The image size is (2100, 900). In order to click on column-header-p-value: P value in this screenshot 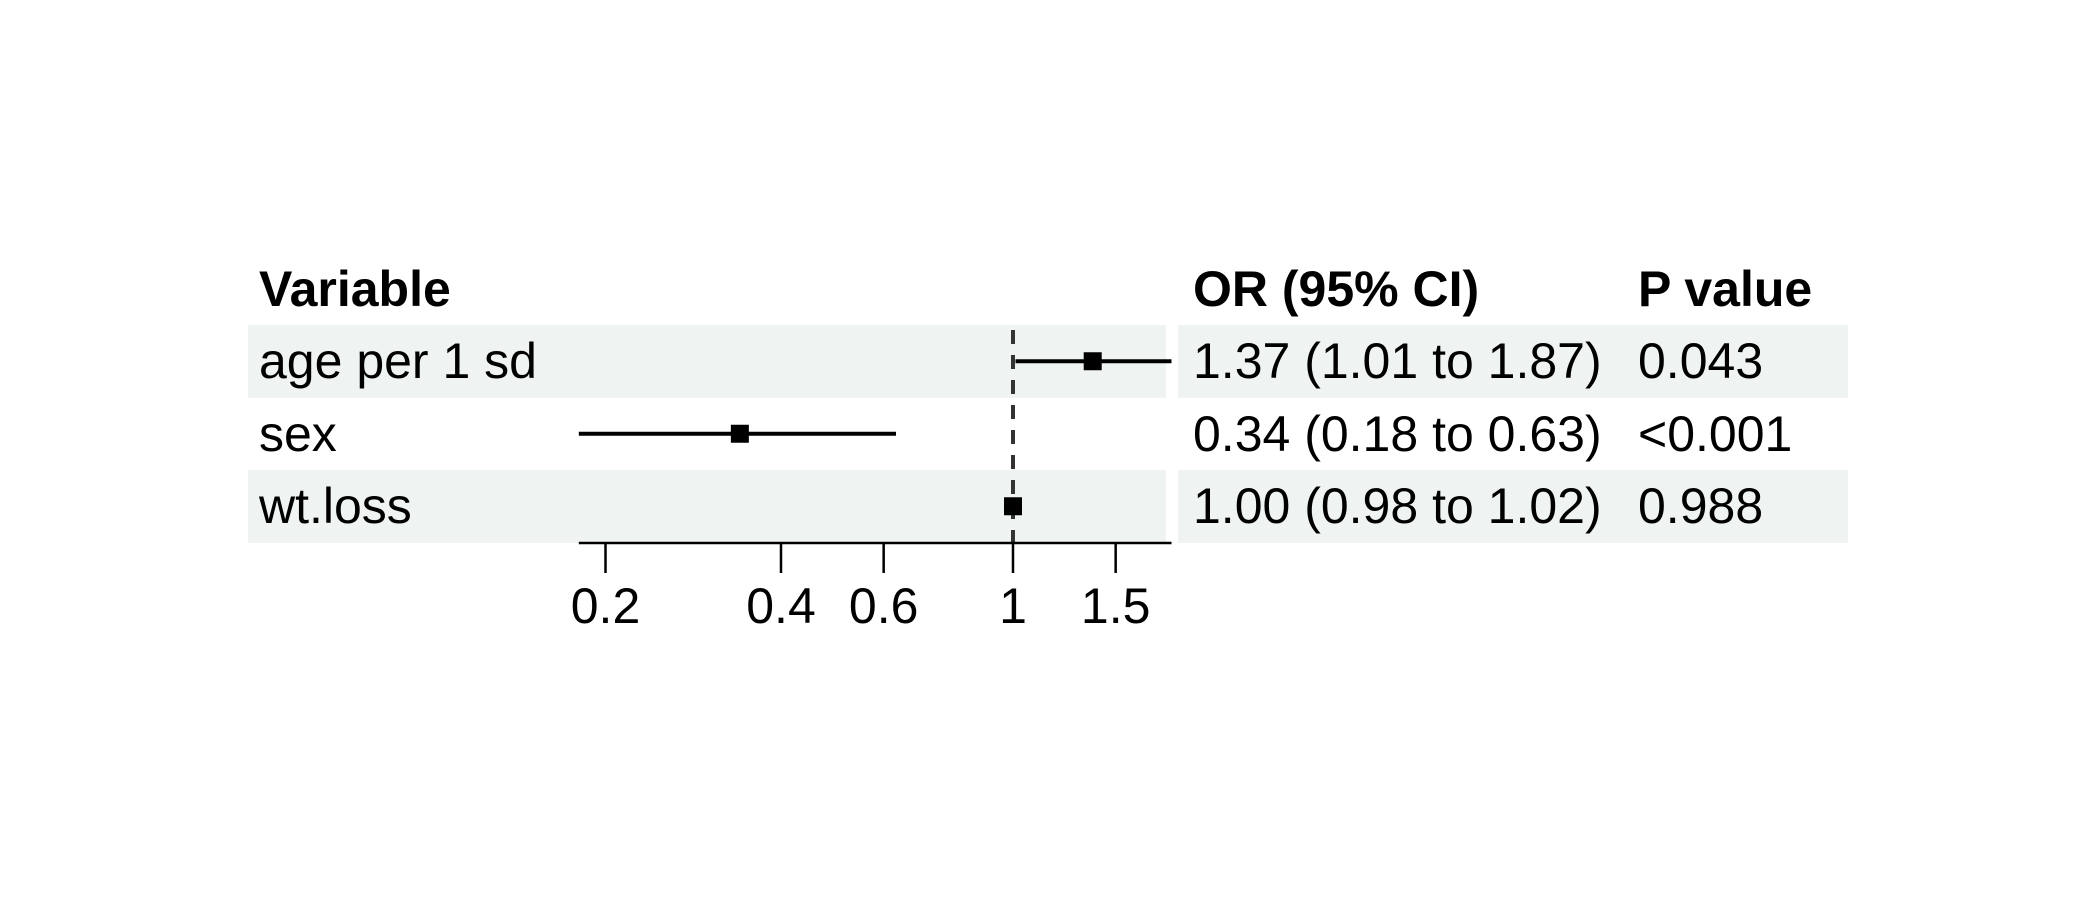, I will do `click(1725, 288)`.